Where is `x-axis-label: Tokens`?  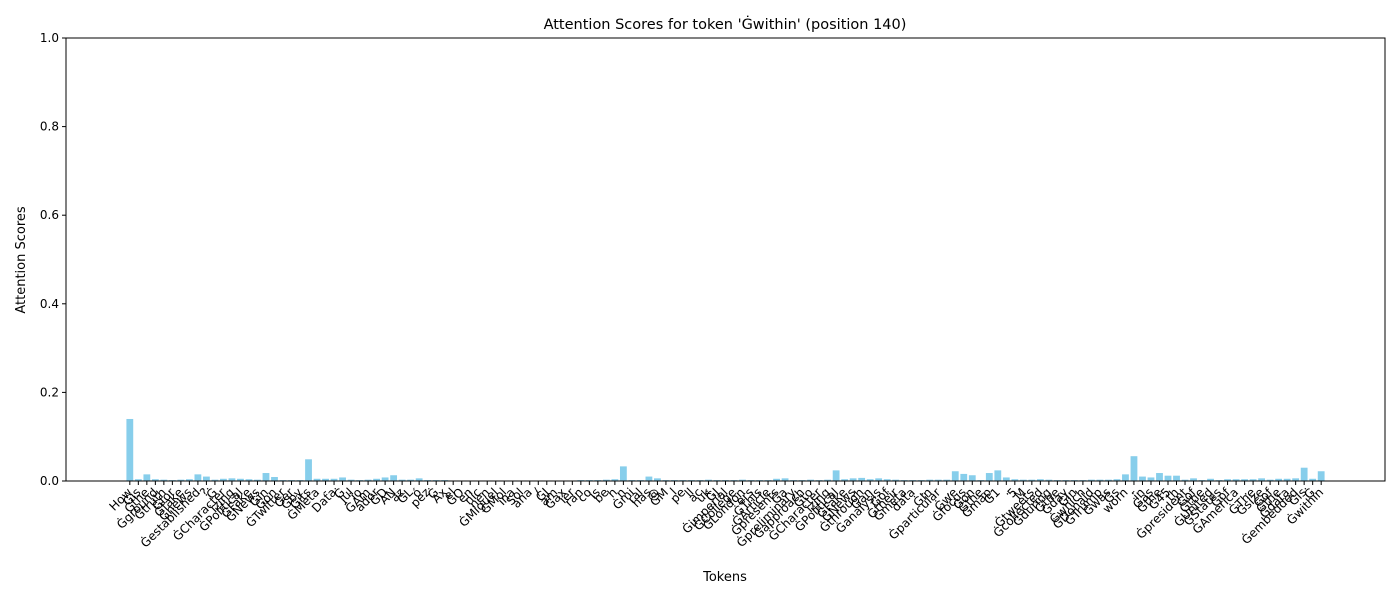
x-axis-label: Tokens is located at coordinates (724, 577).